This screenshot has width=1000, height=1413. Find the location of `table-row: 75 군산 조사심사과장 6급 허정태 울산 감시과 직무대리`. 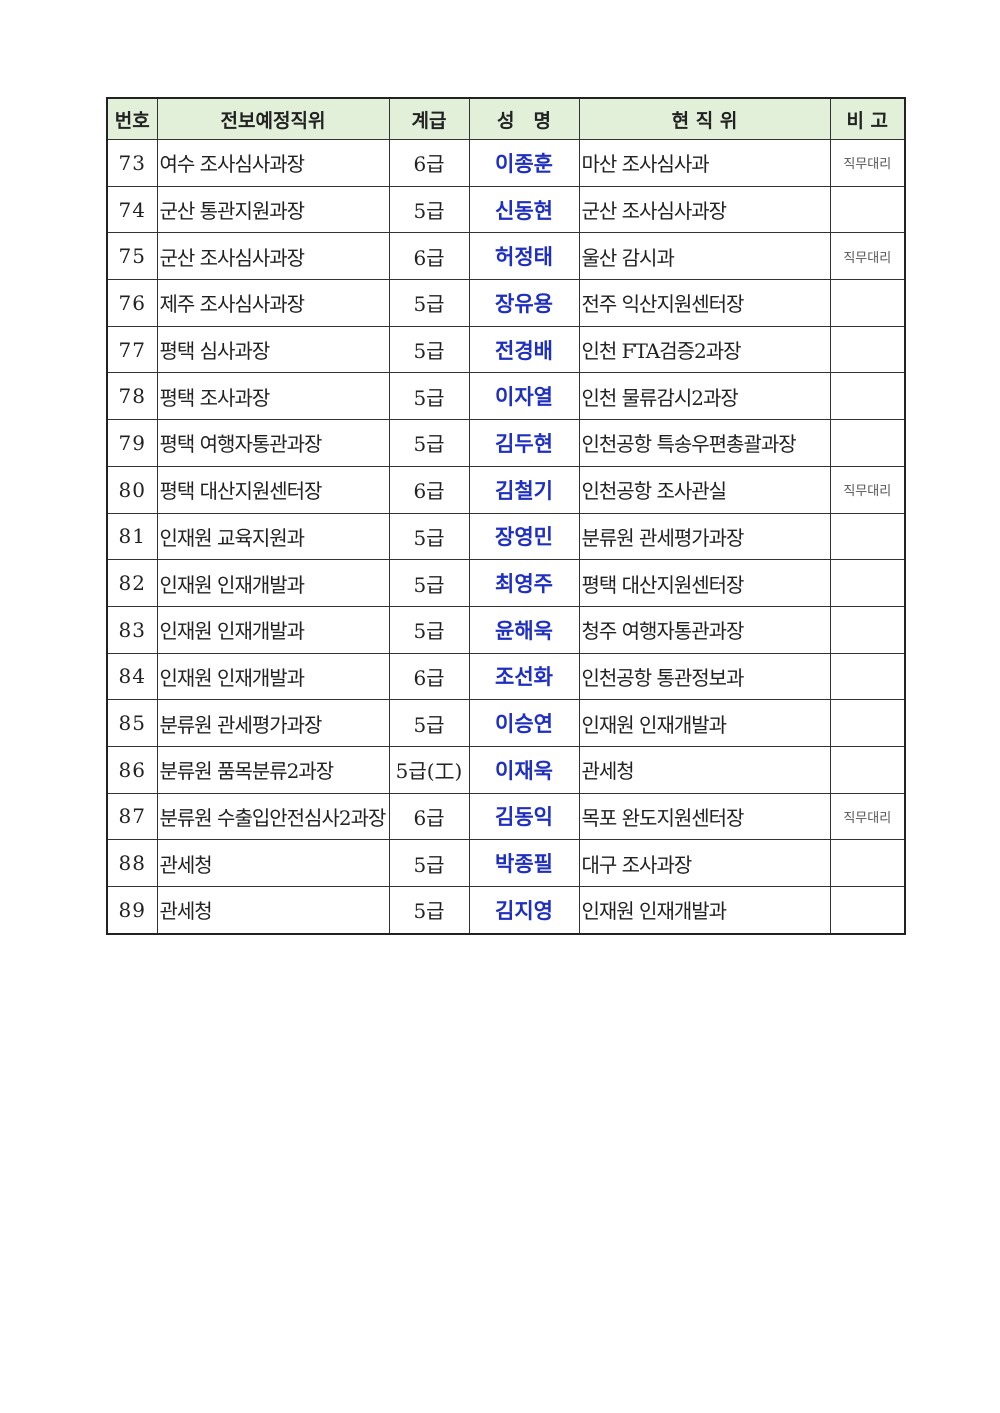

table-row: 75 군산 조사심사과장 6급 허정태 울산 감시과 직무대리 is located at coordinates (506, 256).